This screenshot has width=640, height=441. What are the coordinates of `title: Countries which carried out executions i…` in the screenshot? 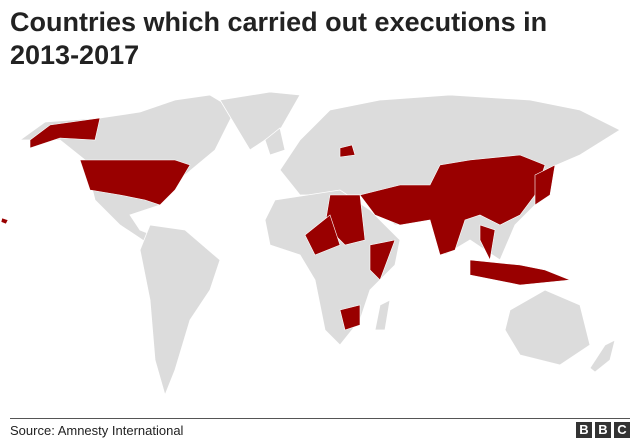 It's located at (279, 38).